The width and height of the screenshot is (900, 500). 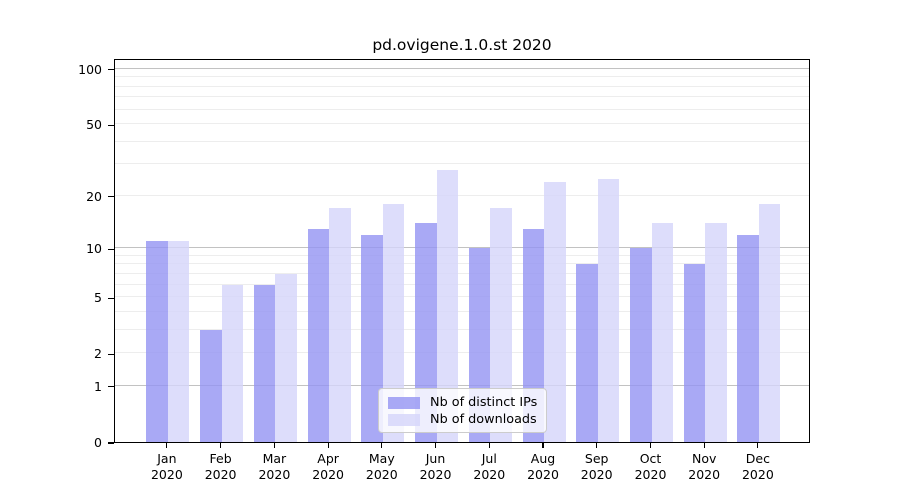 What do you see at coordinates (447, 305) in the screenshot?
I see `bar-downloads-jun` at bounding box center [447, 305].